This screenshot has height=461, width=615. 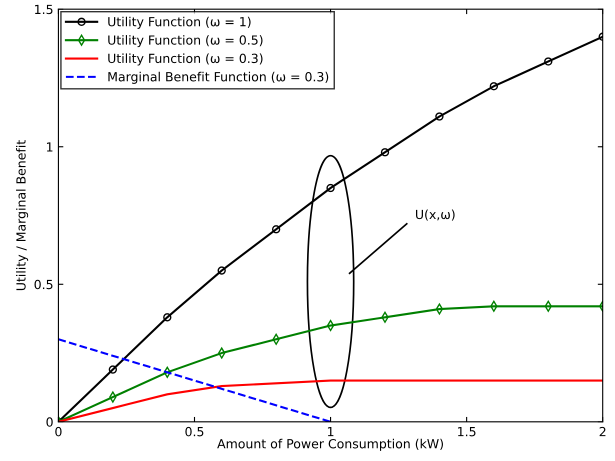 I want to click on x-tick-label: 2, so click(x=603, y=431).